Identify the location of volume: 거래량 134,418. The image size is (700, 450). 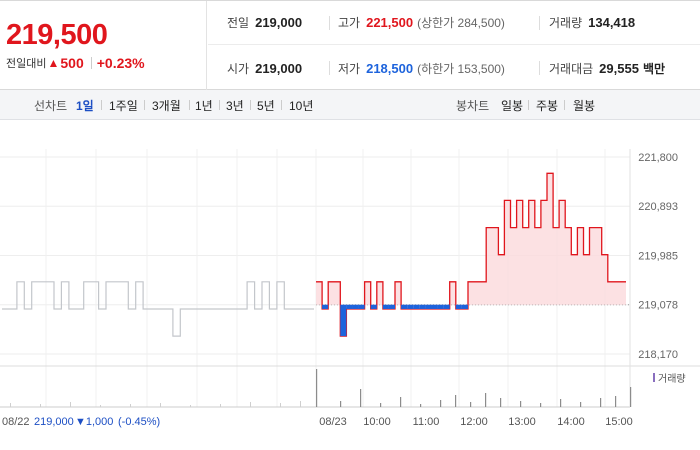
(592, 22).